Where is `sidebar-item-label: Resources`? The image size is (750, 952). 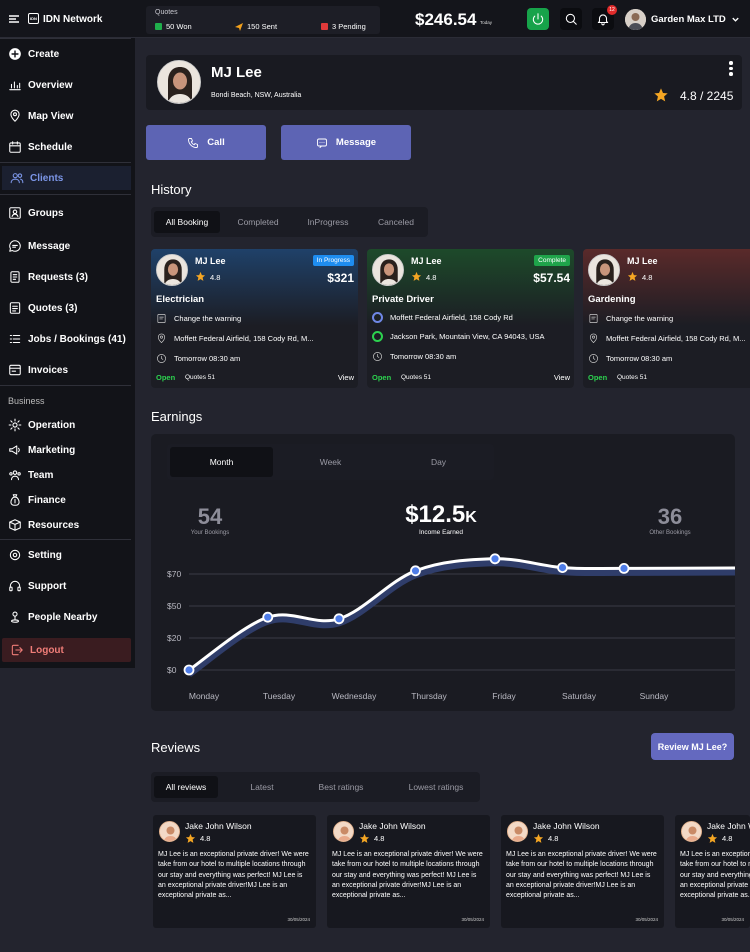
sidebar-item-label: Resources is located at coordinates (54, 525).